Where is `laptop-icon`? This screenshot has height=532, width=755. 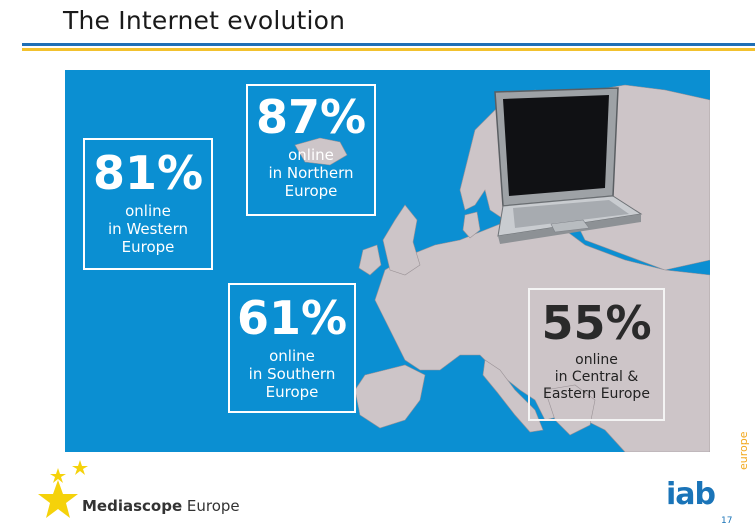
laptop-icon is located at coordinates (568, 165).